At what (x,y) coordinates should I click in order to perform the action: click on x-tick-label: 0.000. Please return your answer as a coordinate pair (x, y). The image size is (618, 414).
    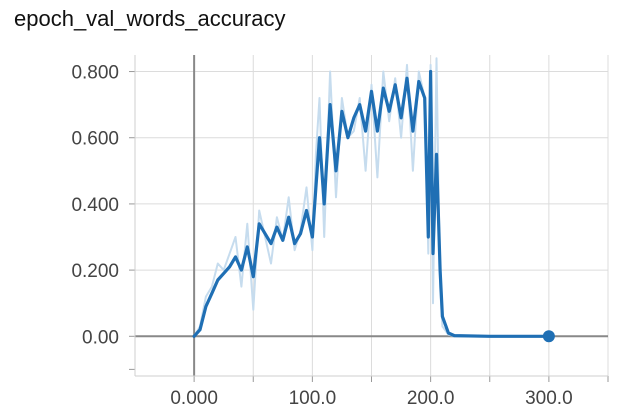
    Looking at the image, I should click on (194, 398).